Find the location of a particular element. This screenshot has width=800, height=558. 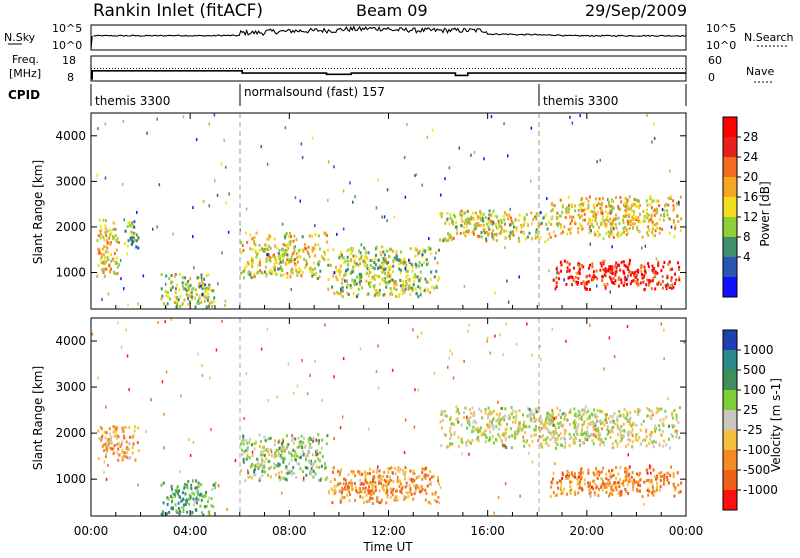

x-axis-label: Time UT is located at coordinates (387, 547).